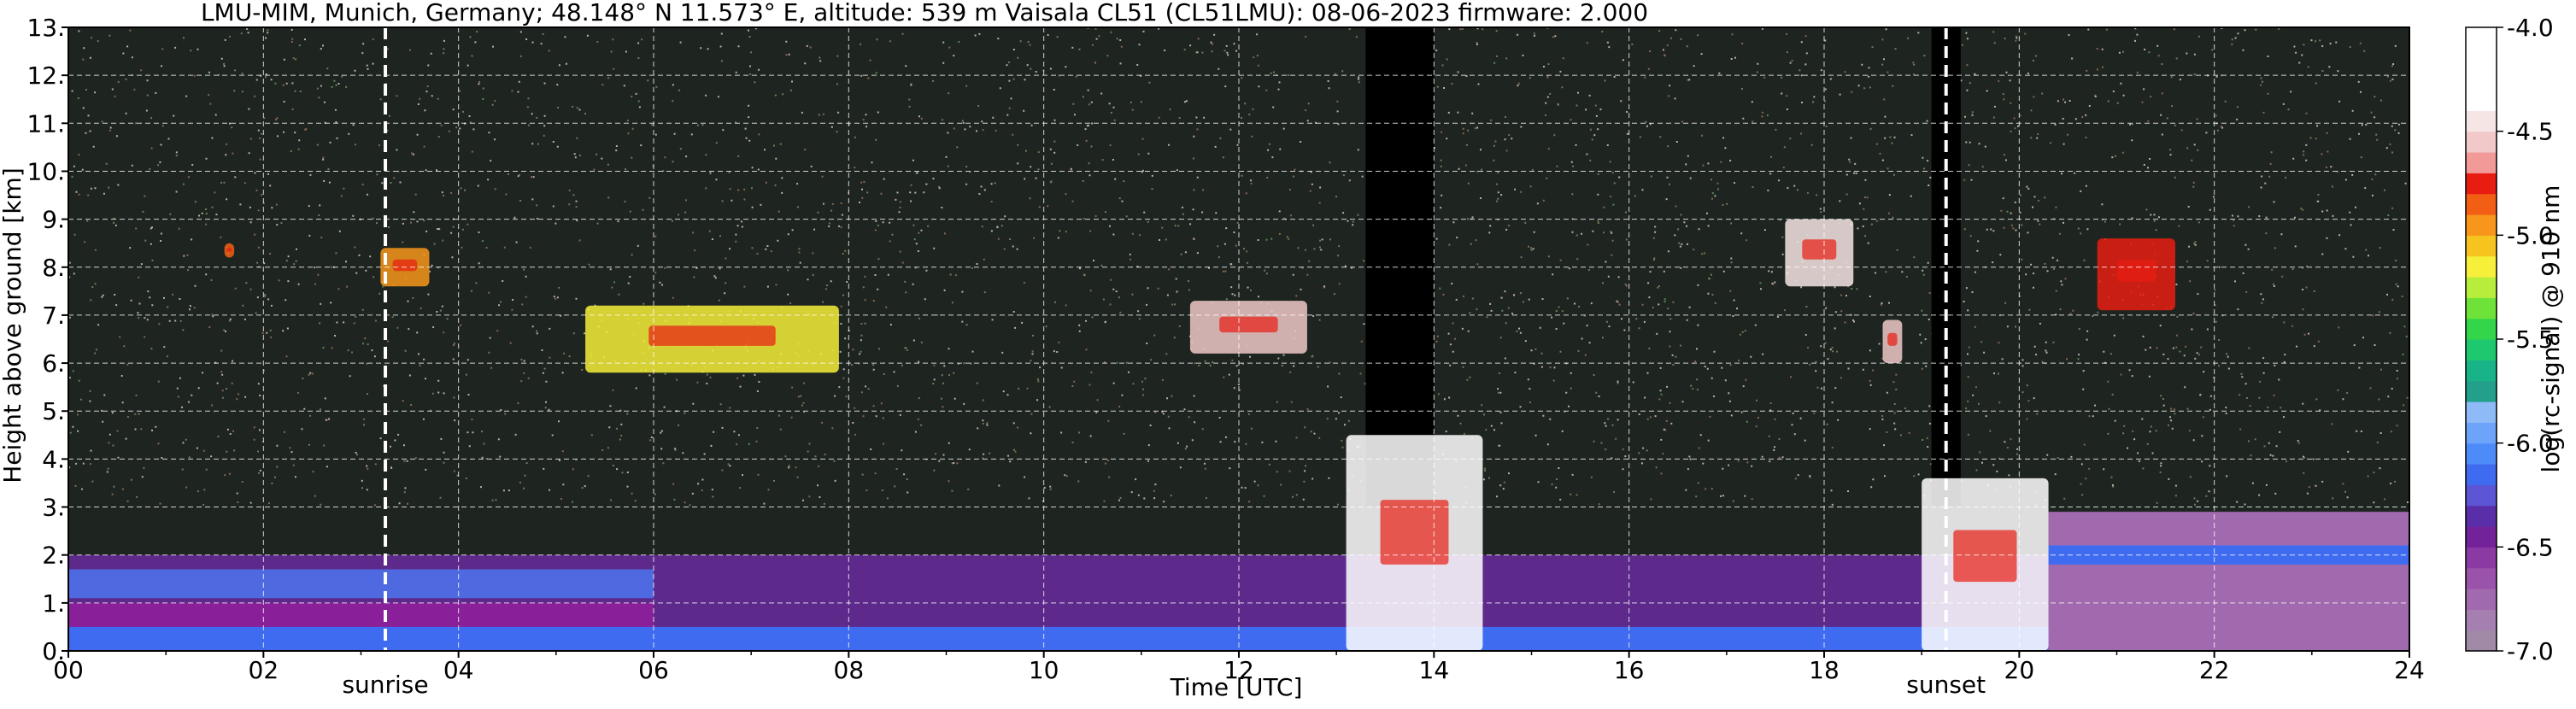  I want to click on colorbar-tick-label: -5.5, so click(2530, 339).